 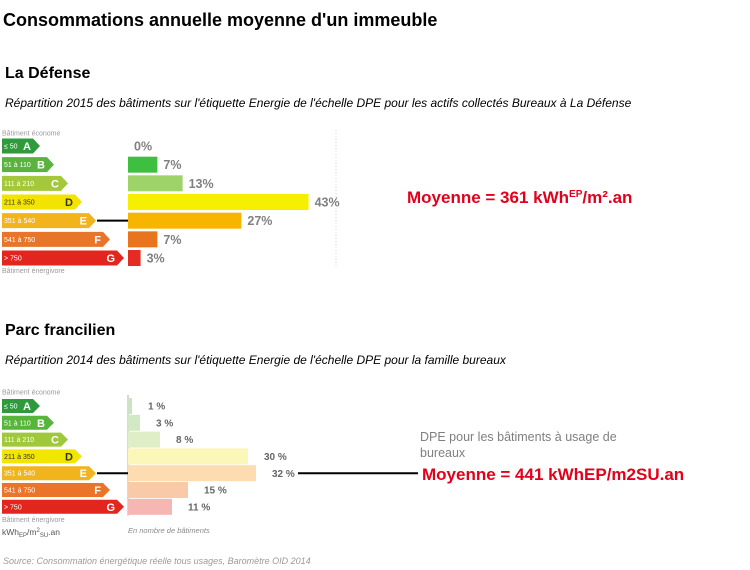 What do you see at coordinates (172, 240) in the screenshot?
I see `value-label-f: 7%` at bounding box center [172, 240].